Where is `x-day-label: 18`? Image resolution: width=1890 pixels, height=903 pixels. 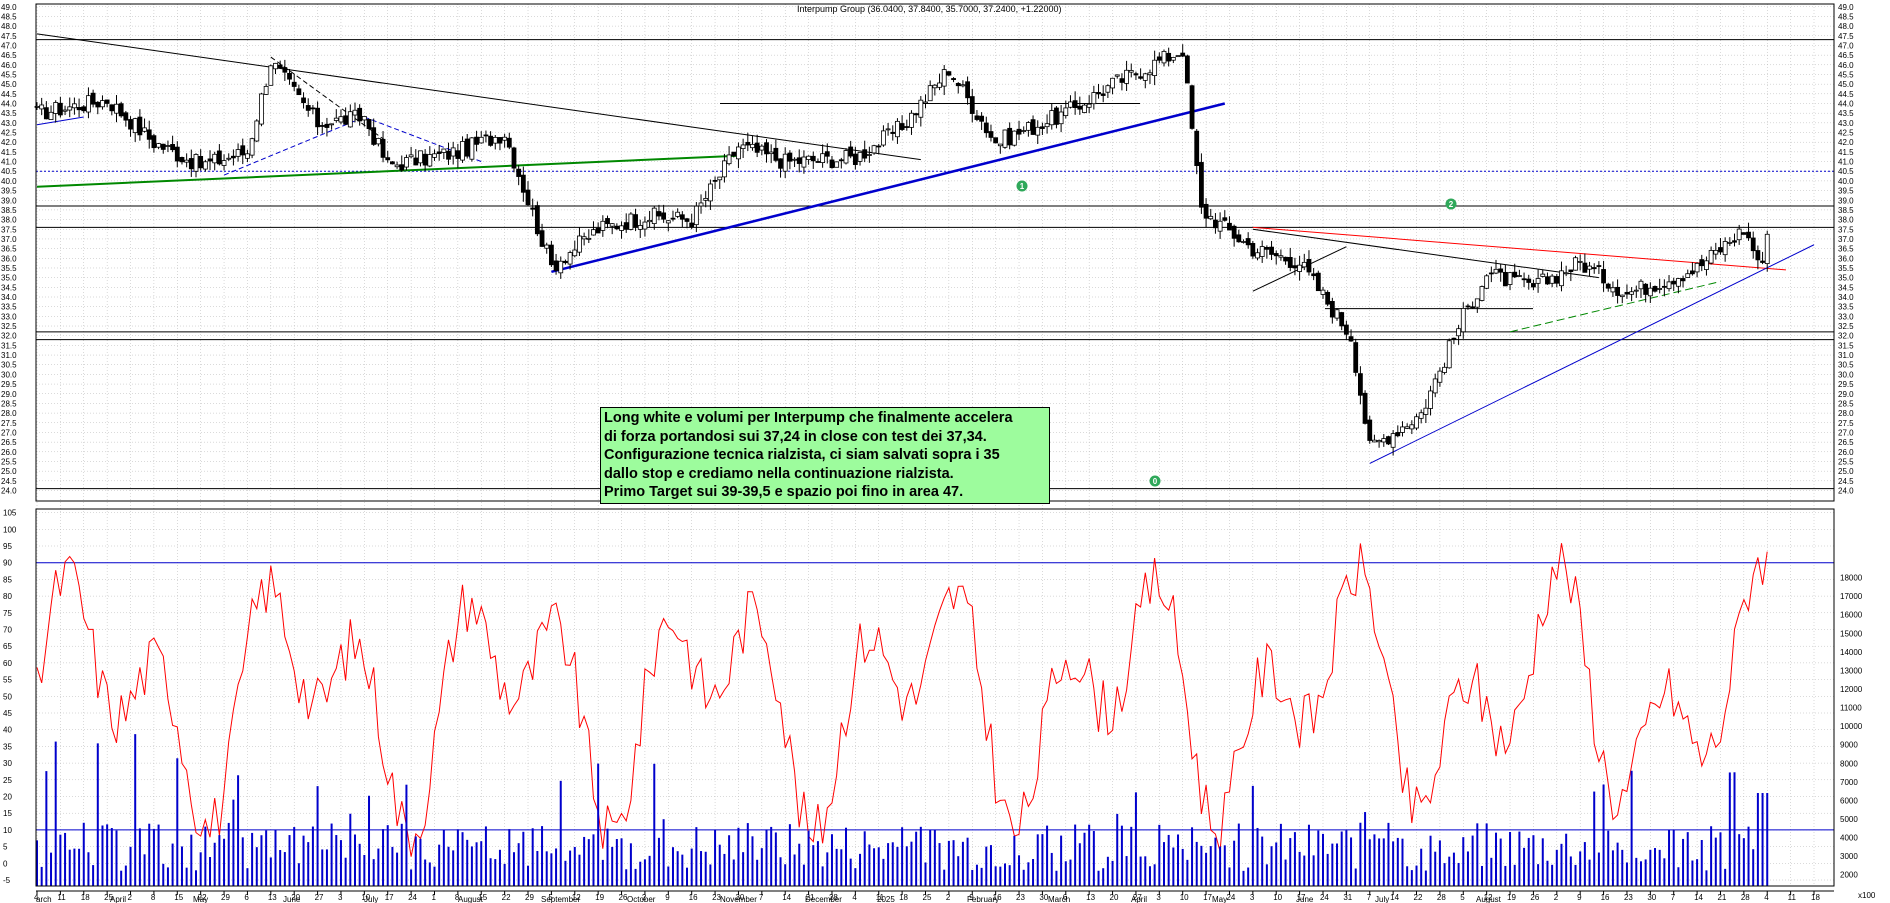
x-day-label: 18 is located at coordinates (1815, 897).